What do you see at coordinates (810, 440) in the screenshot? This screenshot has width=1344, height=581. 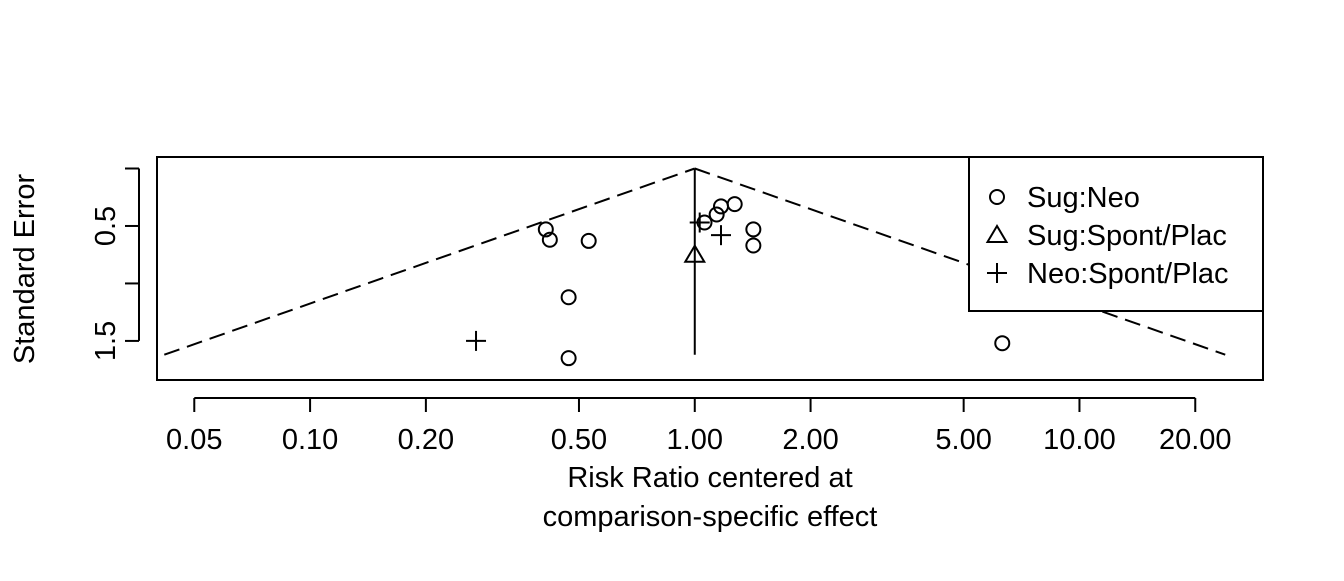 I see `x-tick-label-5: 2.00` at bounding box center [810, 440].